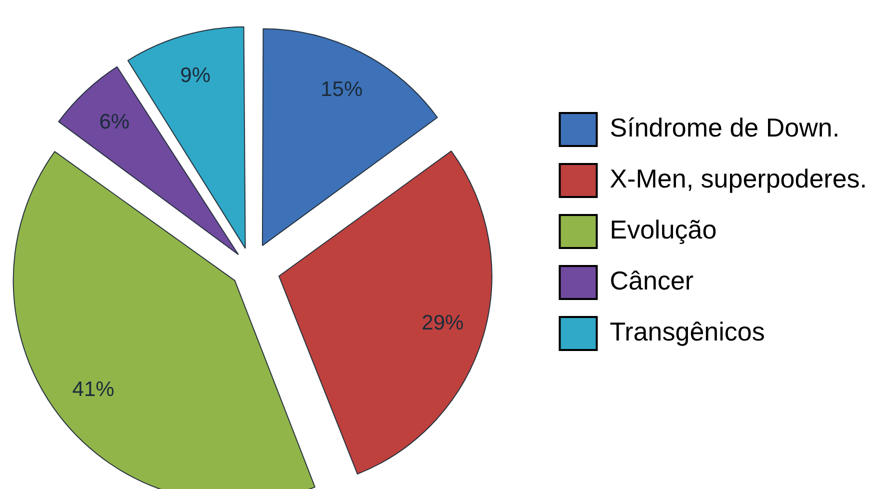  I want to click on legend-label: Evolução, so click(663, 229).